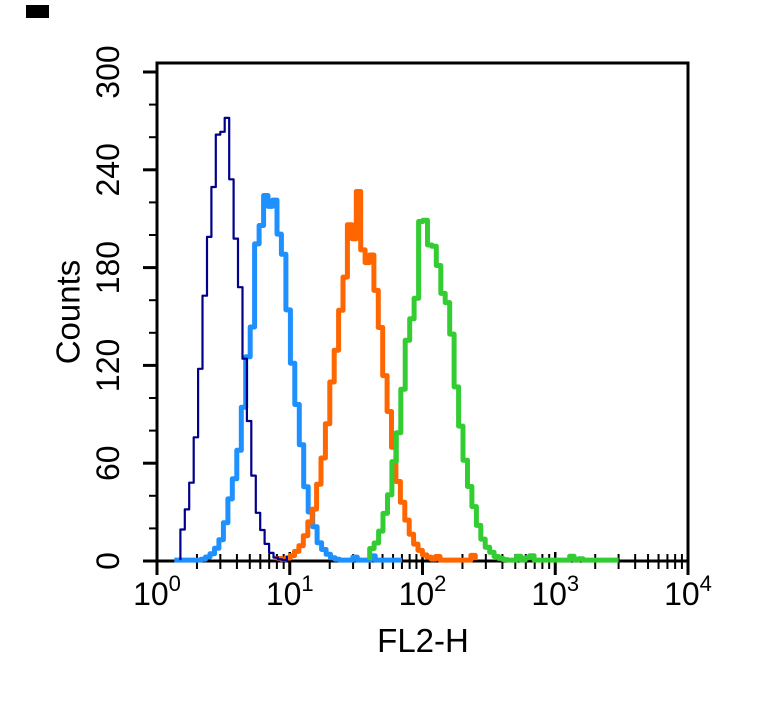 This screenshot has height=702, width=768. Describe the element at coordinates (423, 591) in the screenshot. I see `x-tick-label: 10²` at that location.